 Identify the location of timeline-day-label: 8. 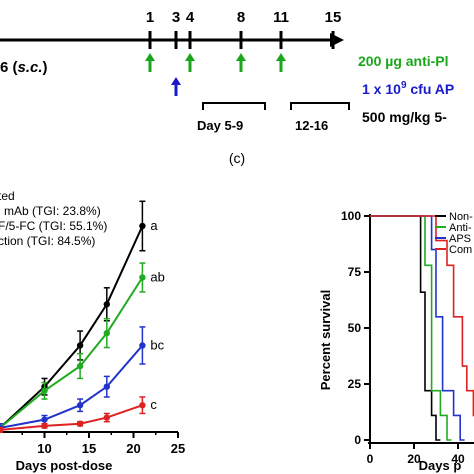
(241, 17).